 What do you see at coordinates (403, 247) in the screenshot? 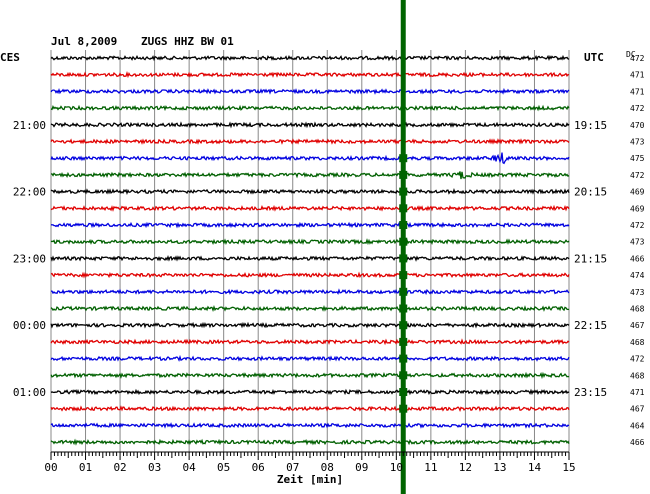
I see `event-marker-line` at bounding box center [403, 247].